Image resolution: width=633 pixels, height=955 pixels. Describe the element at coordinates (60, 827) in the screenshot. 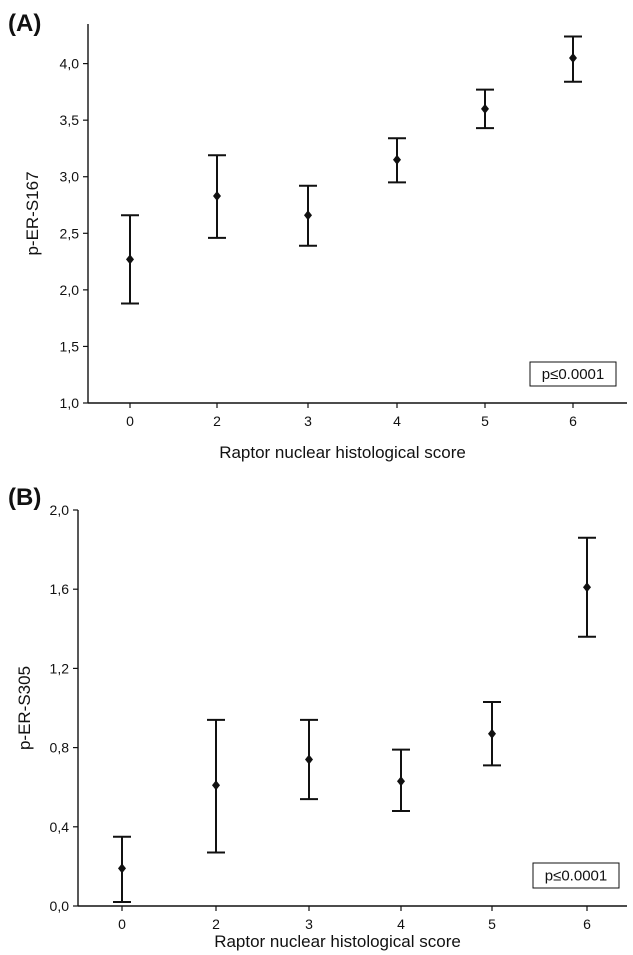

I see `y-tick-label: 0,4` at that location.